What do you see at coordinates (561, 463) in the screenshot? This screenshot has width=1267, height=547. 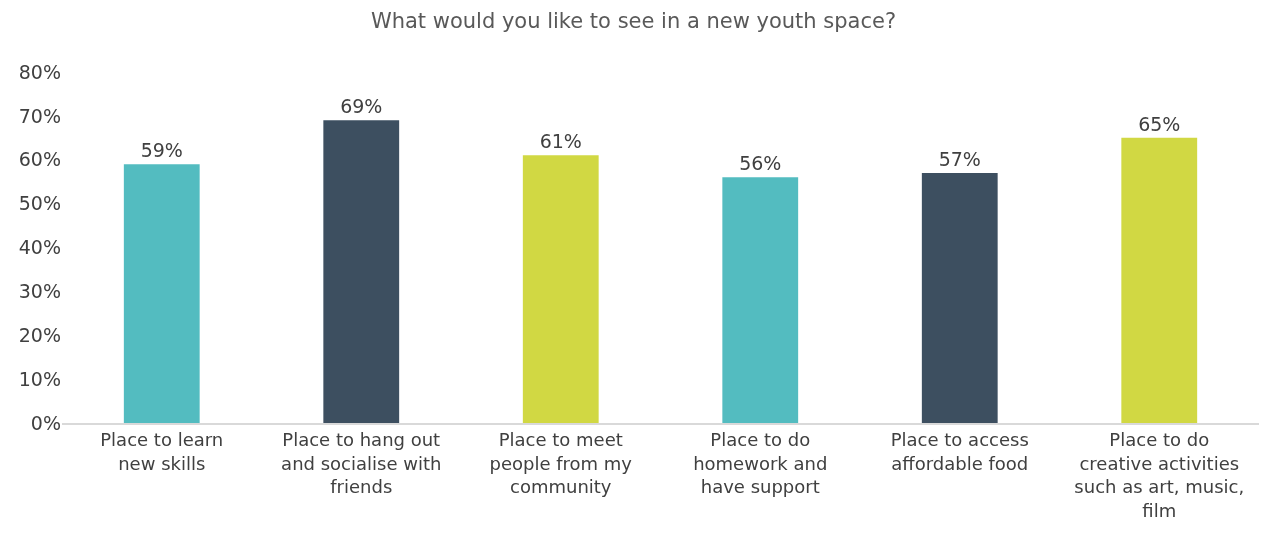 I see `x-tick-label: Place to meet people from my community` at bounding box center [561, 463].